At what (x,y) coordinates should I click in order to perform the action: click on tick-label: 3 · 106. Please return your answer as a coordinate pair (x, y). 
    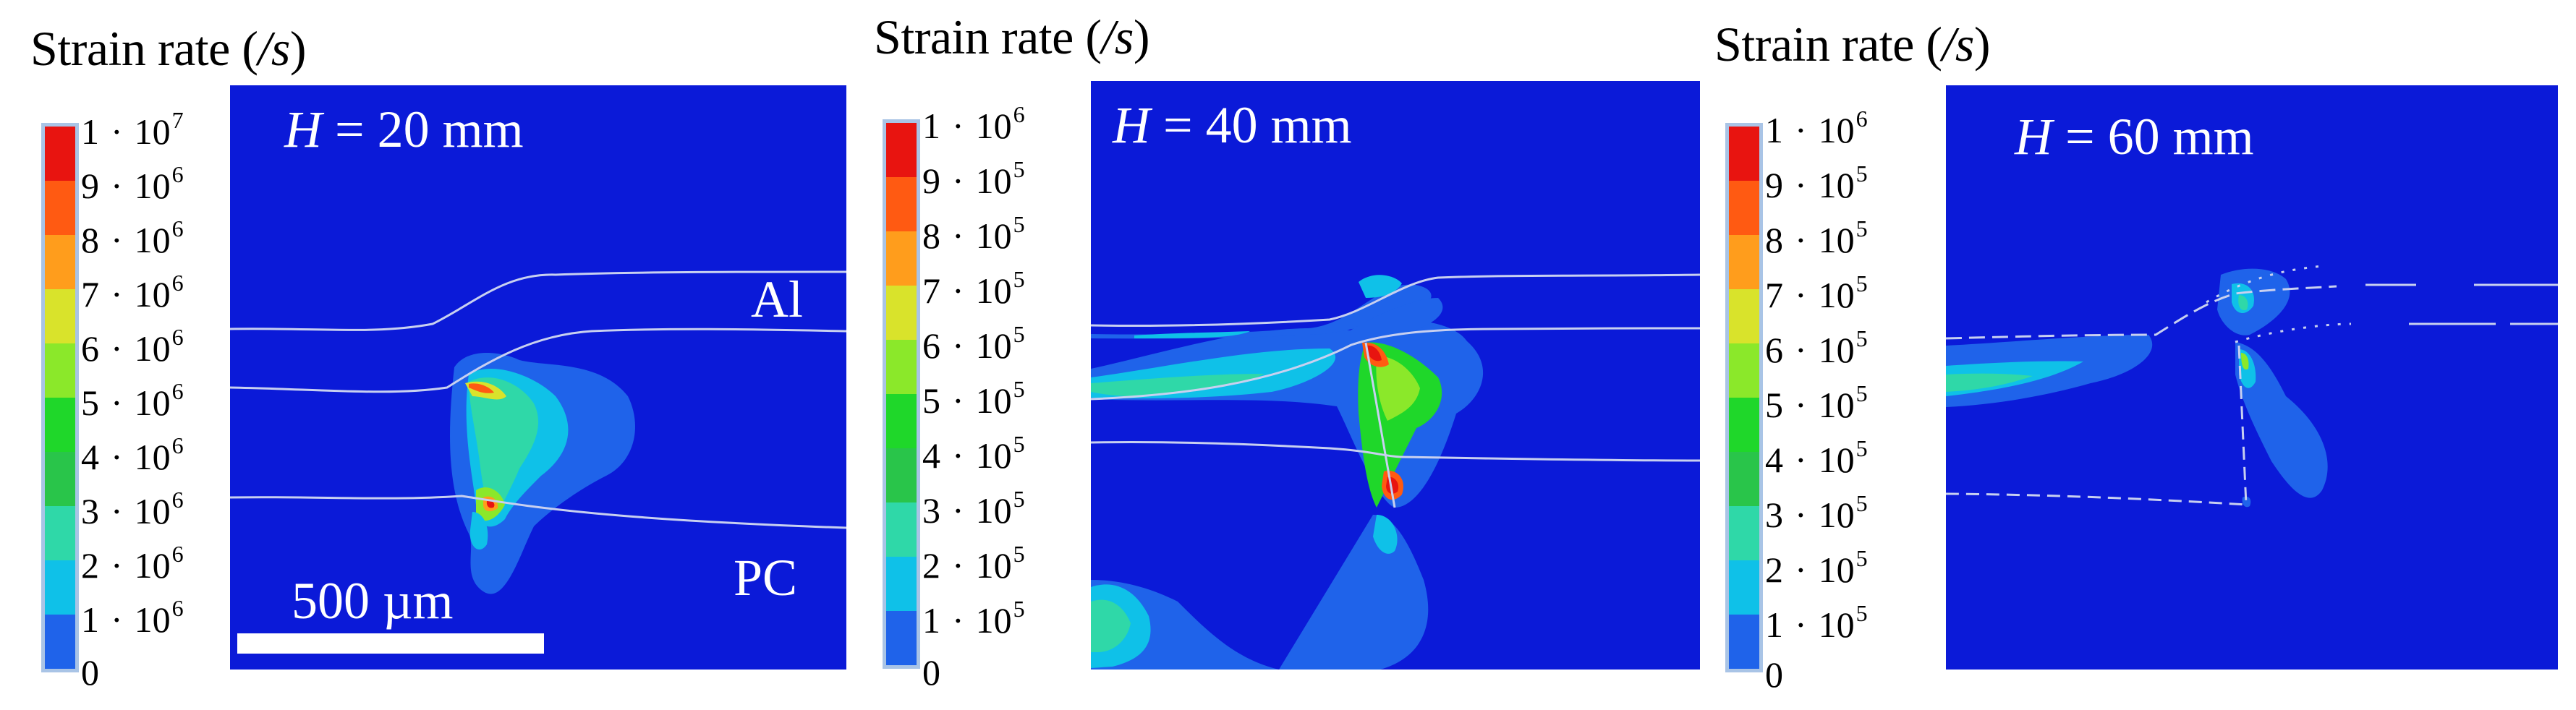
    Looking at the image, I should click on (132, 509).